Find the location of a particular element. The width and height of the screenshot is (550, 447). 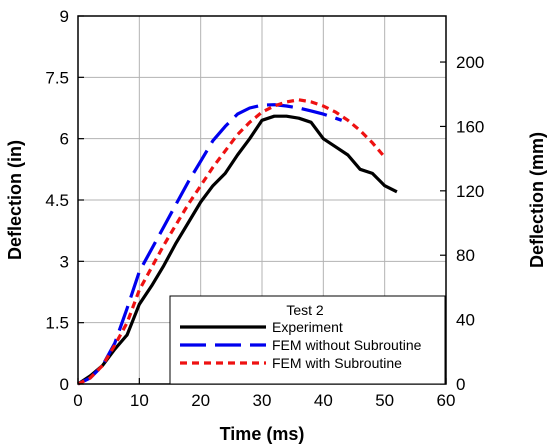

legend-label-fem-without-subroutine: FEM without Subroutine is located at coordinates (347, 345).